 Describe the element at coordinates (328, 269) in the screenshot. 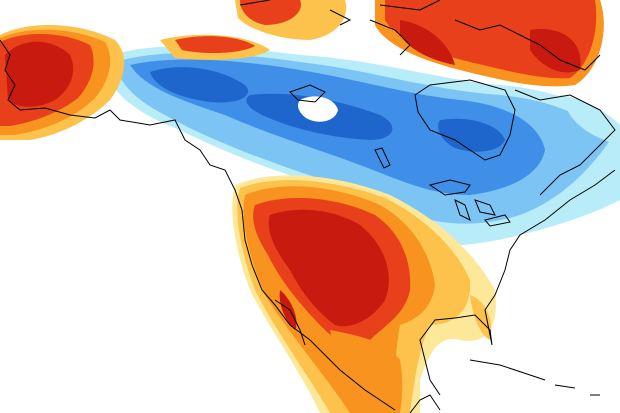

I see `southwest-dark-red` at that location.